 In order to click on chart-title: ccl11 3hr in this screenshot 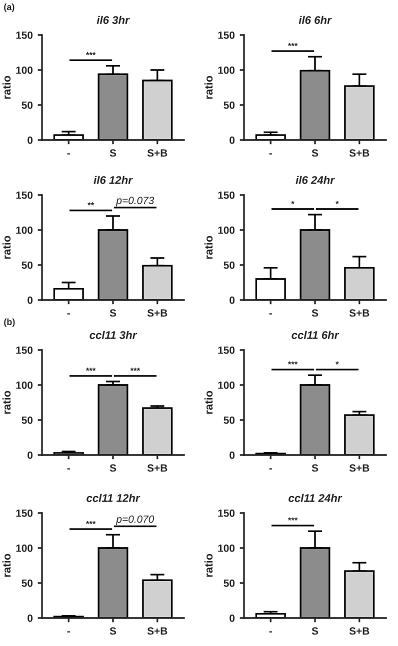, I will do `click(114, 334)`.